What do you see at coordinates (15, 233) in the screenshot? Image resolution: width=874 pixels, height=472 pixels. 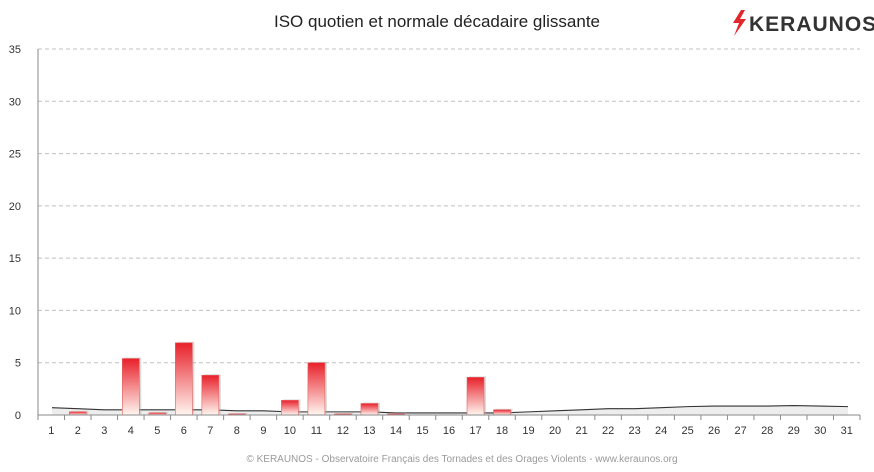 I see `y-tick-labels: 0 5 10 15 20 25 30 35` at bounding box center [15, 233].